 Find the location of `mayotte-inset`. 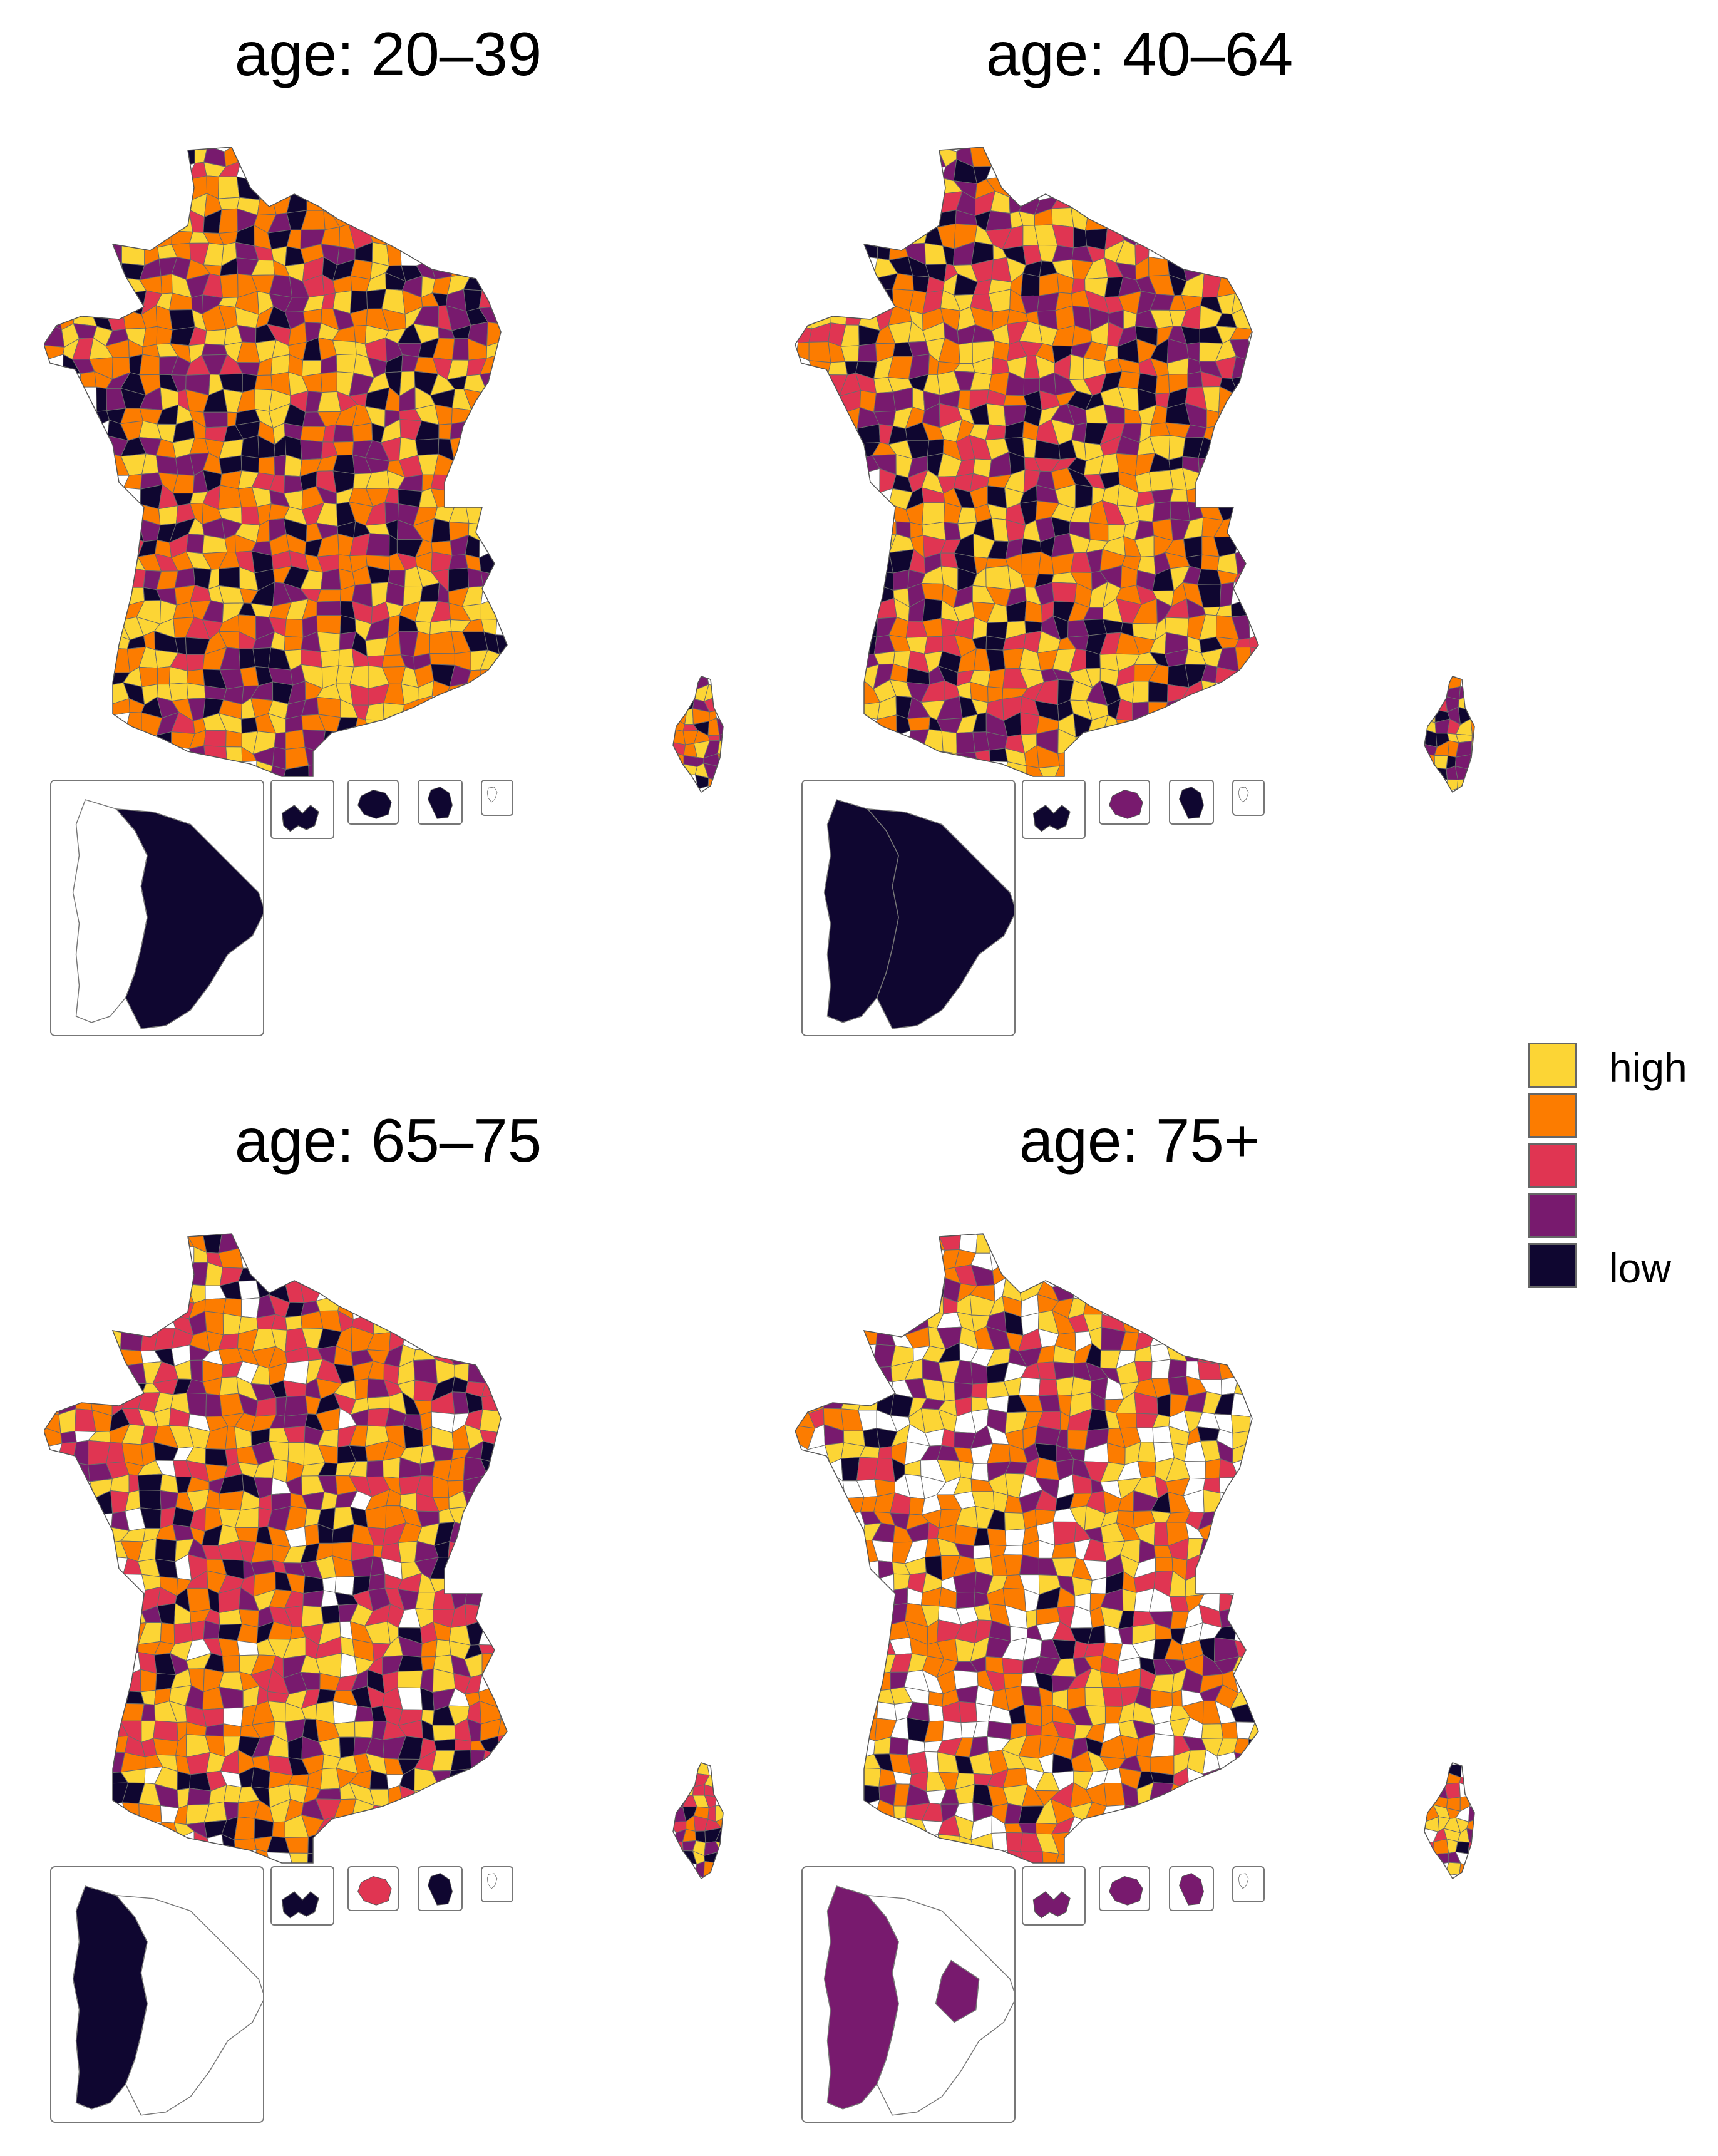

mayotte-inset is located at coordinates (497, 1884).